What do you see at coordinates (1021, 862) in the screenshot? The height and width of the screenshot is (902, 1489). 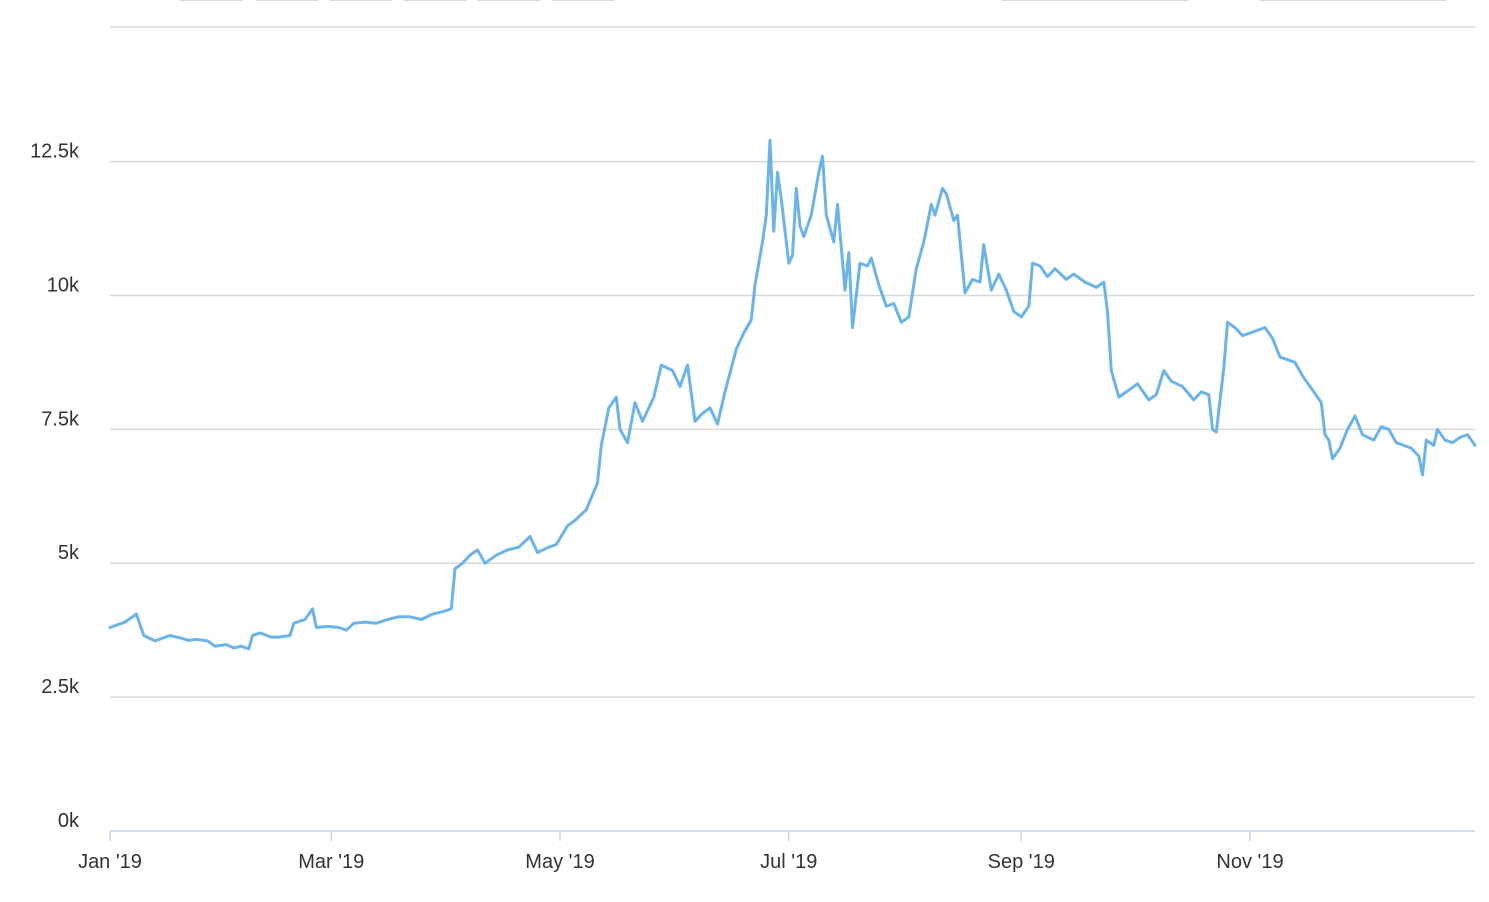 I see `x-tick-label: Sep '19` at bounding box center [1021, 862].